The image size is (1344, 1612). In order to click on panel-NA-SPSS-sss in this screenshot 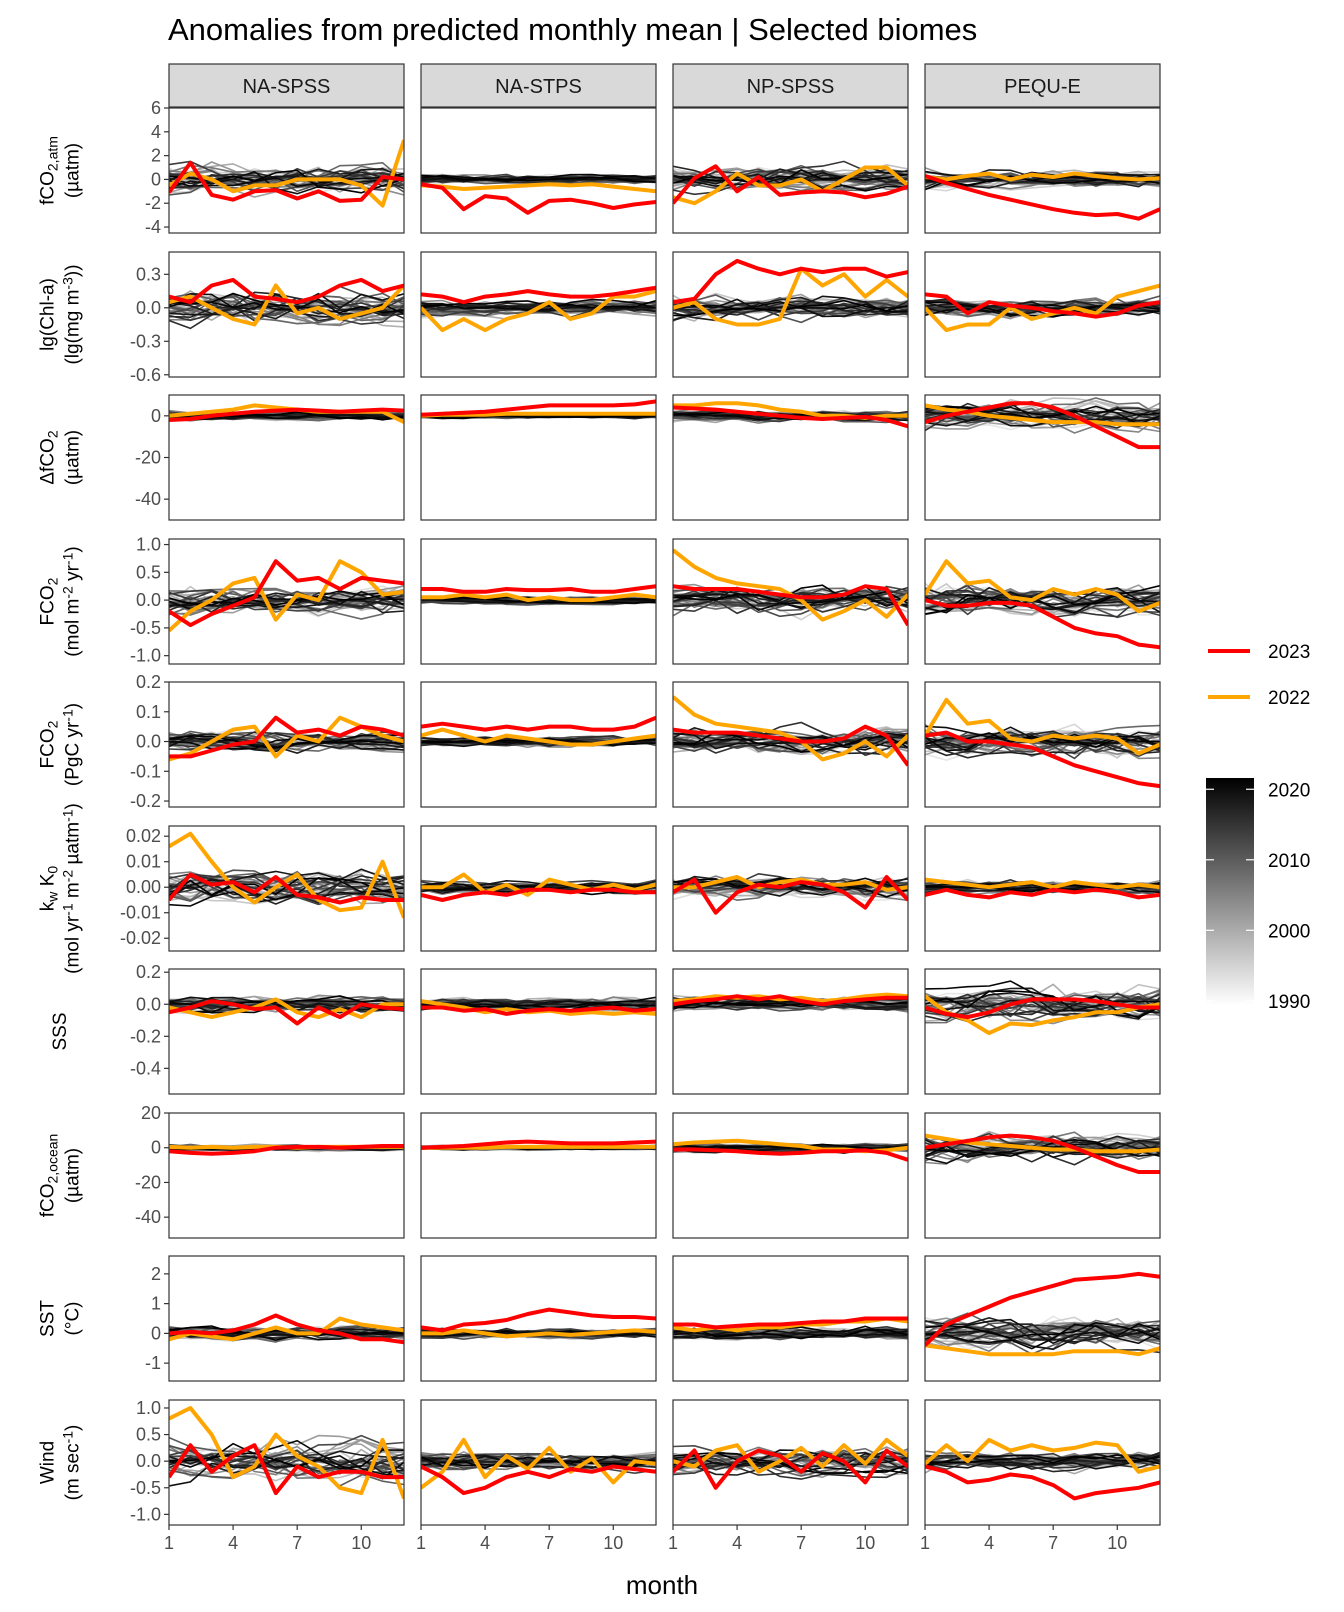, I will do `click(286, 1031)`.